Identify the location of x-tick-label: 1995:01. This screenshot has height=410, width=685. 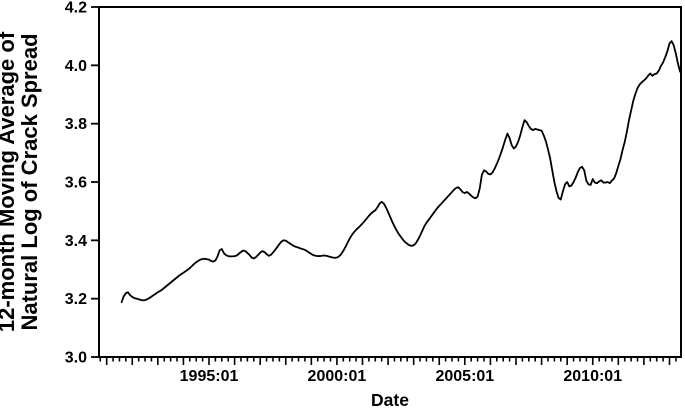
(209, 376).